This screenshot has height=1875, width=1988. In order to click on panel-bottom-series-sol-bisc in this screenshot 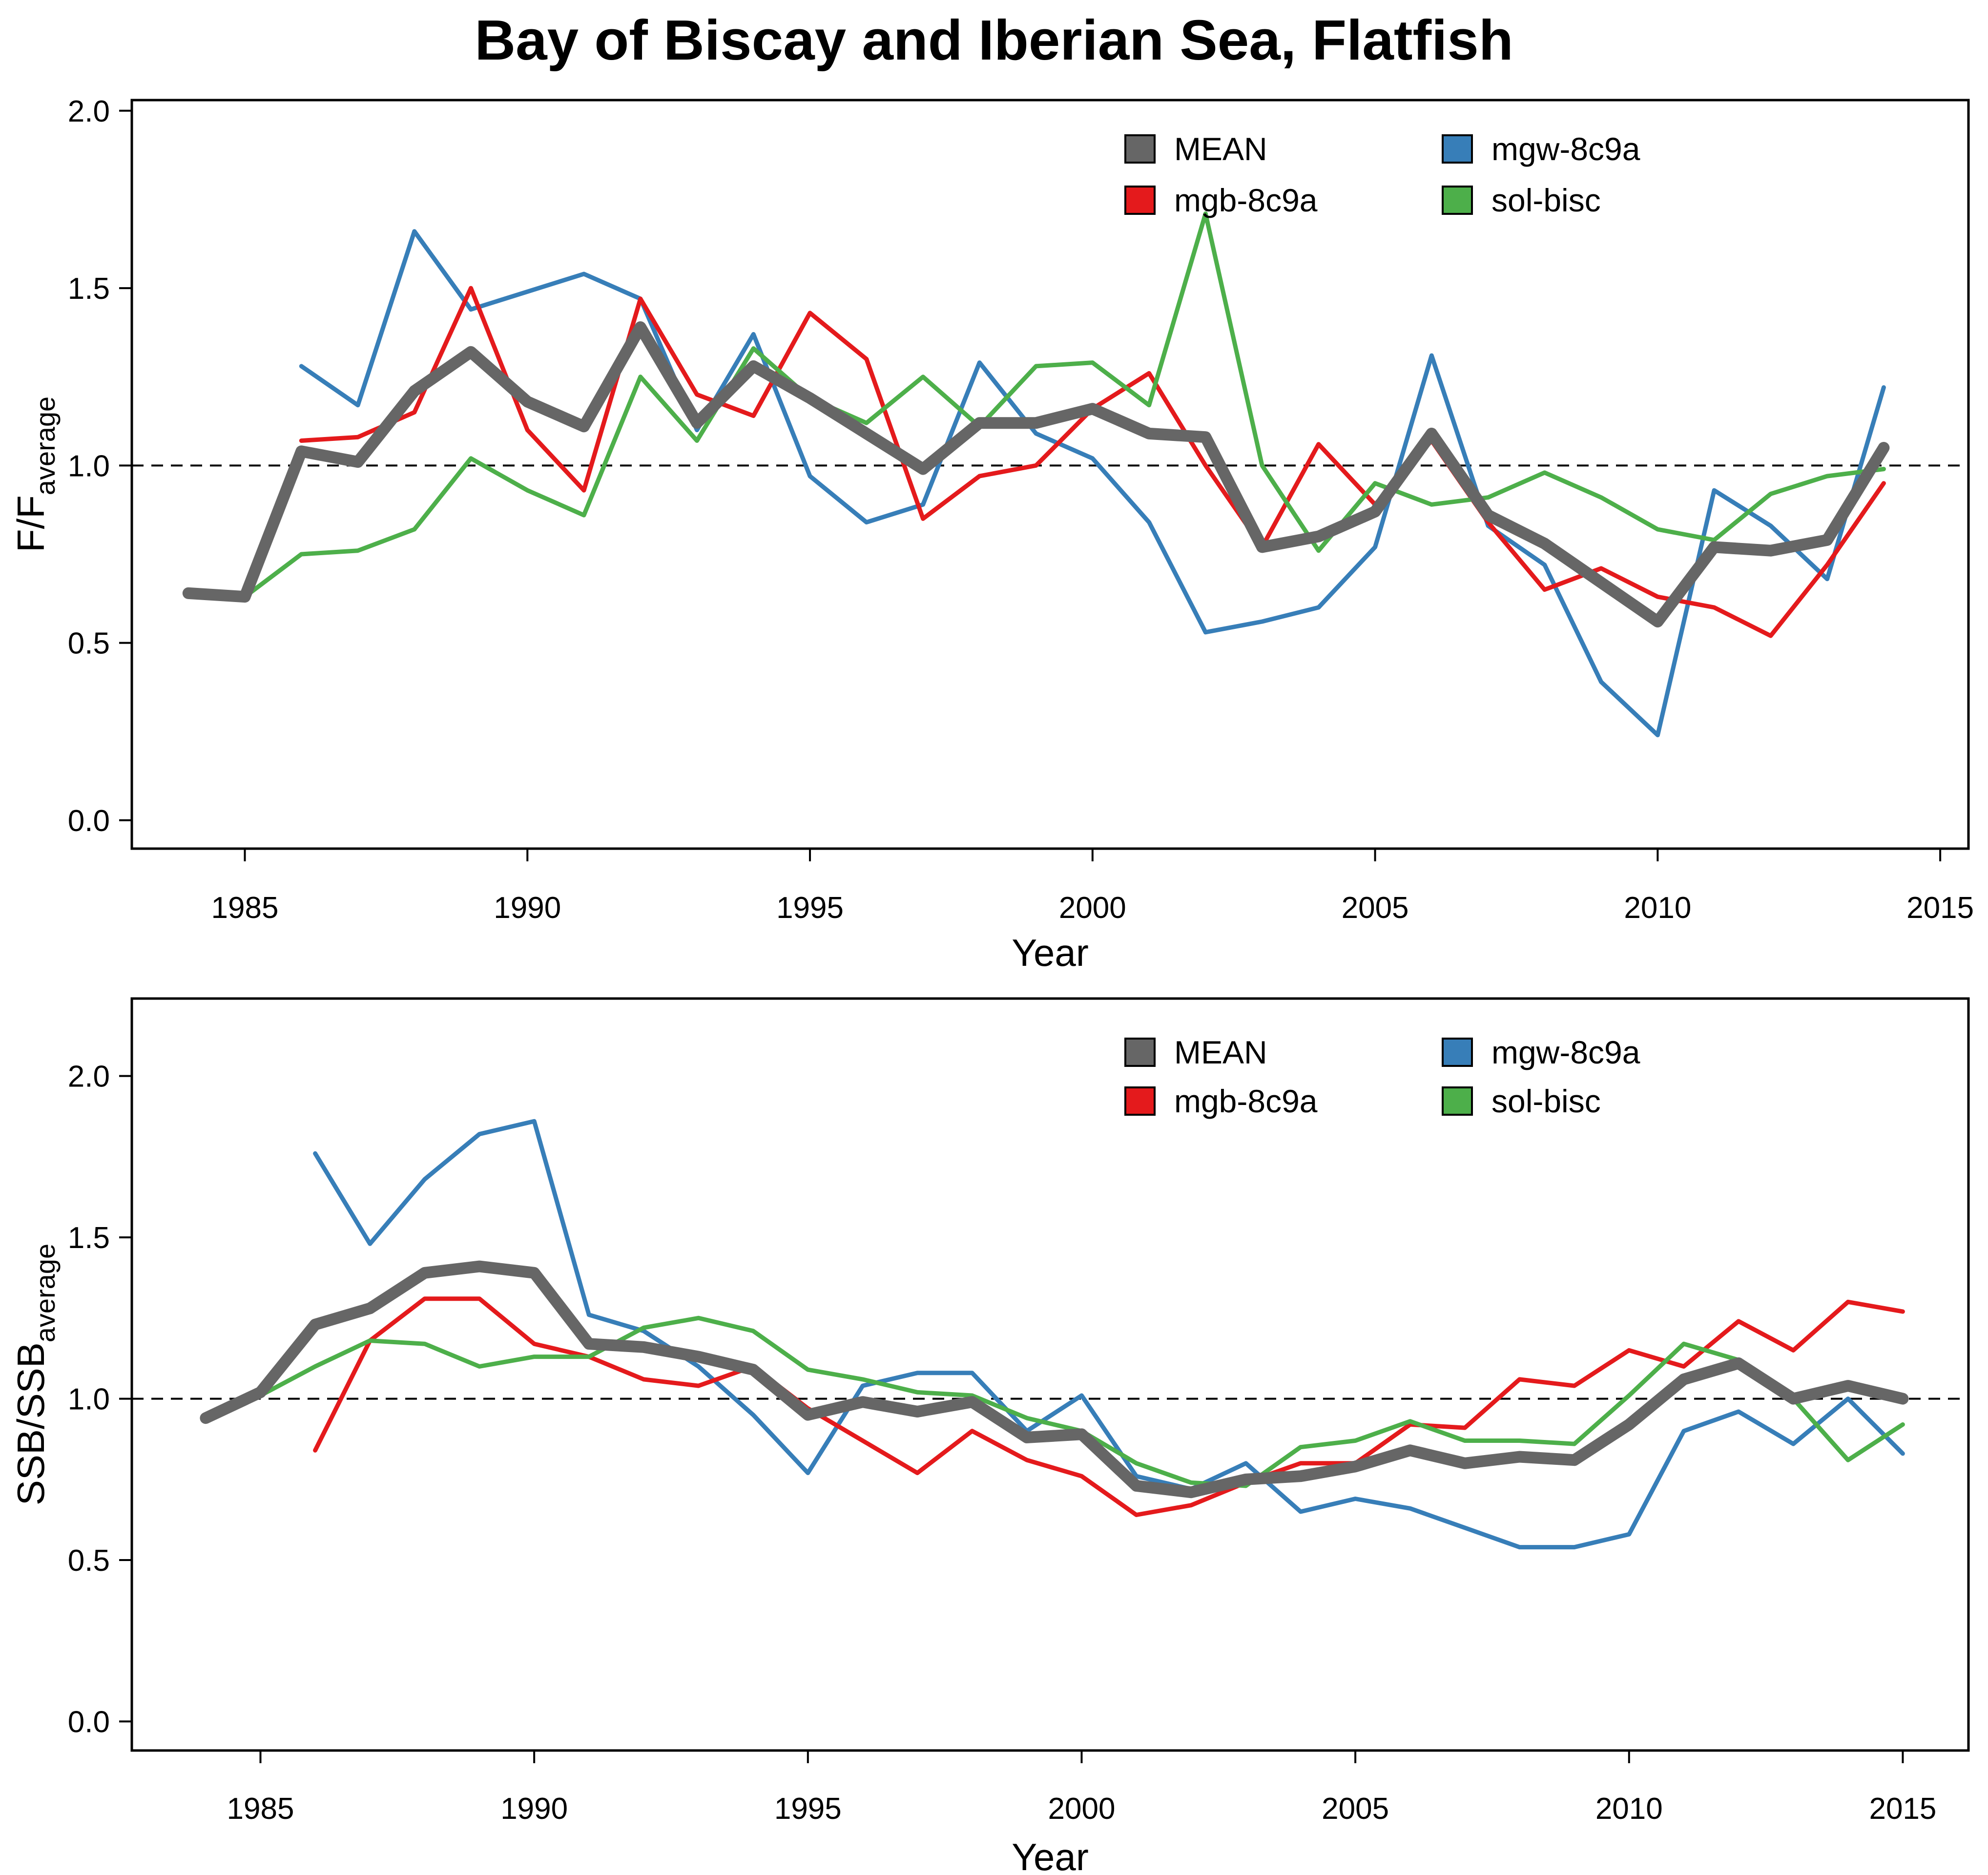, I will do `click(1054, 1401)`.